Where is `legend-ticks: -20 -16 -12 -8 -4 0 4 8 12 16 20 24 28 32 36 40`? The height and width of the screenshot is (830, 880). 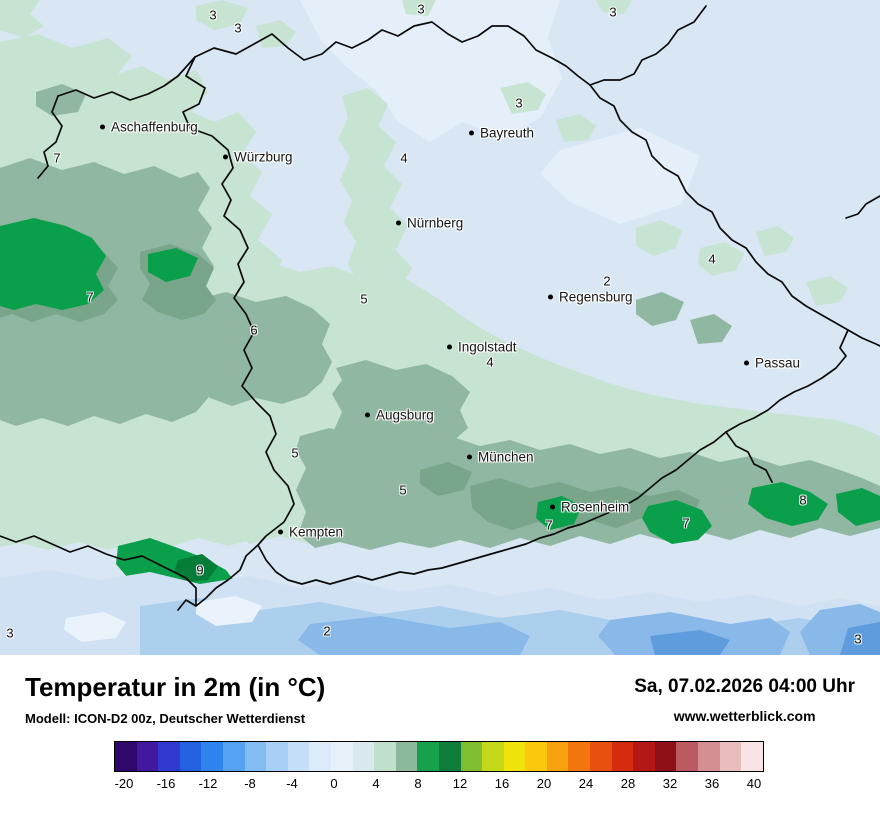
legend-ticks: -20 -16 -12 -8 -4 0 4 8 12 16 20 24 28 32 36 40 is located at coordinates (439, 782).